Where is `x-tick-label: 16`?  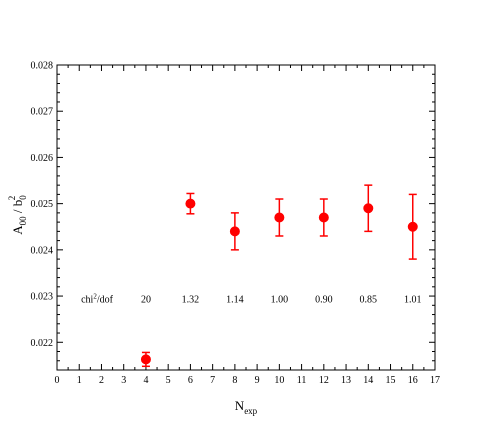 x-tick-label: 16 is located at coordinates (413, 380).